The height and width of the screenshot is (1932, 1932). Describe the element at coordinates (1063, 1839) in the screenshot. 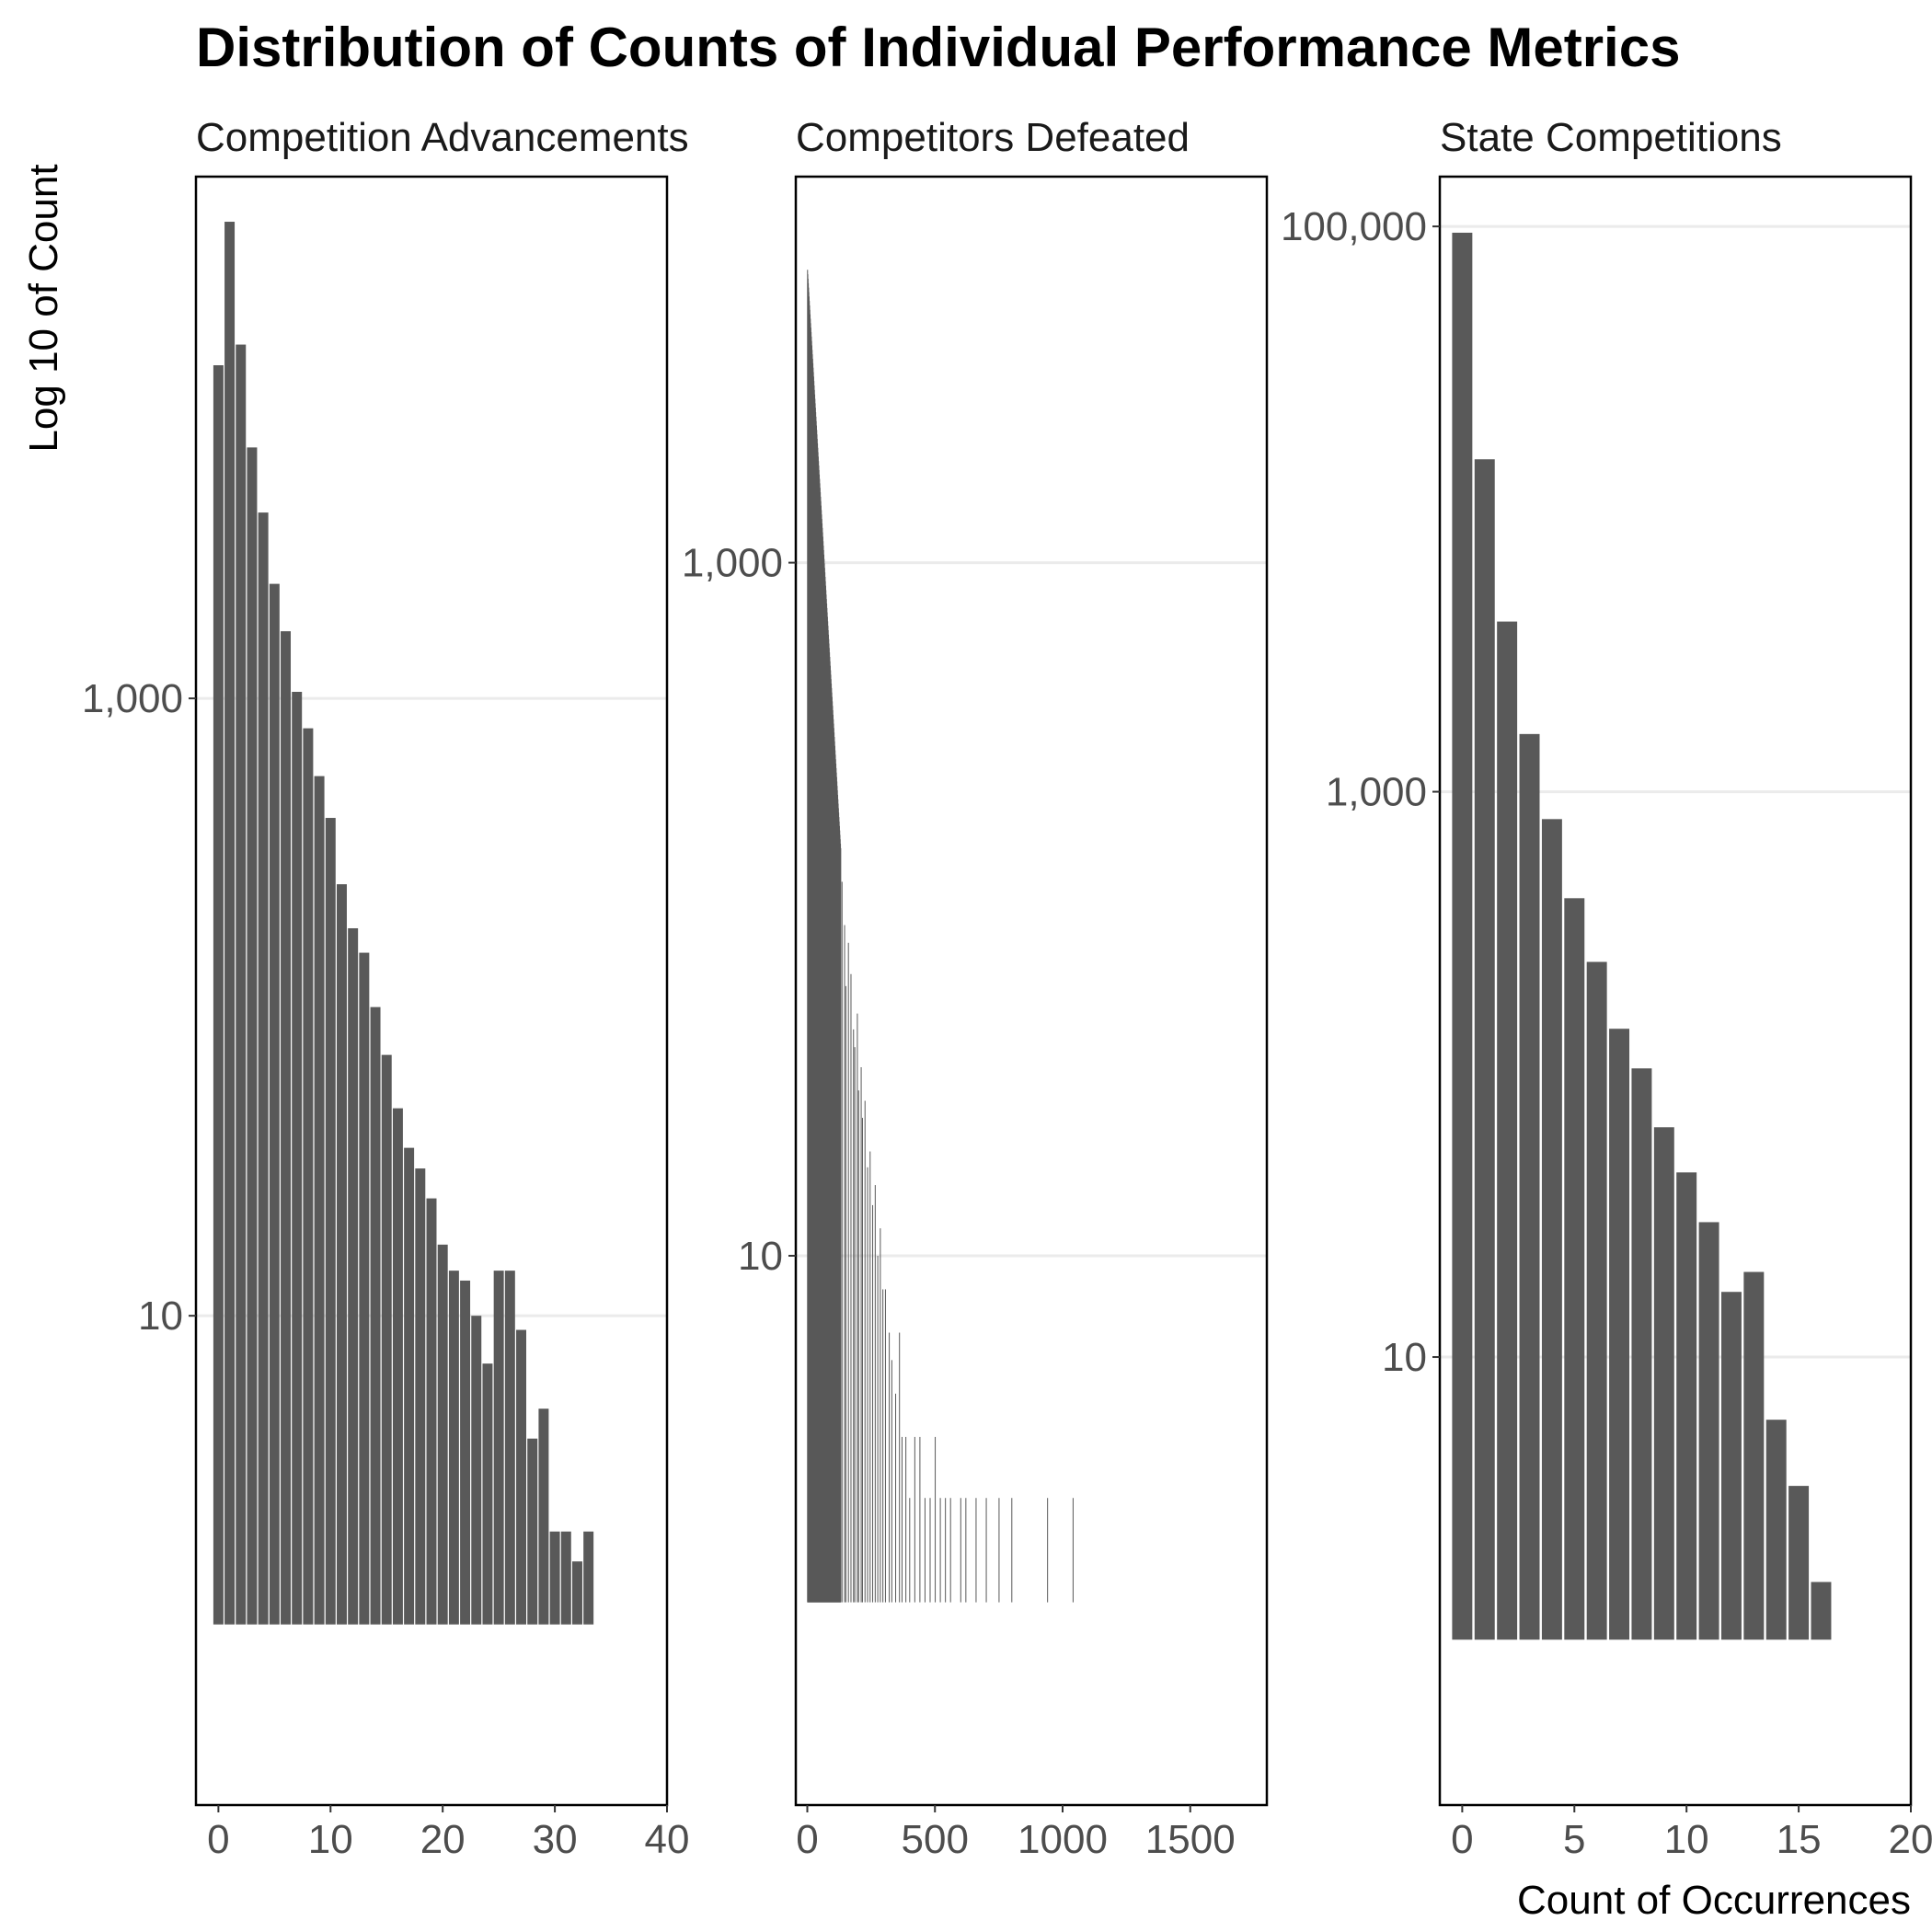

I see `x-tick-label: 1000` at that location.